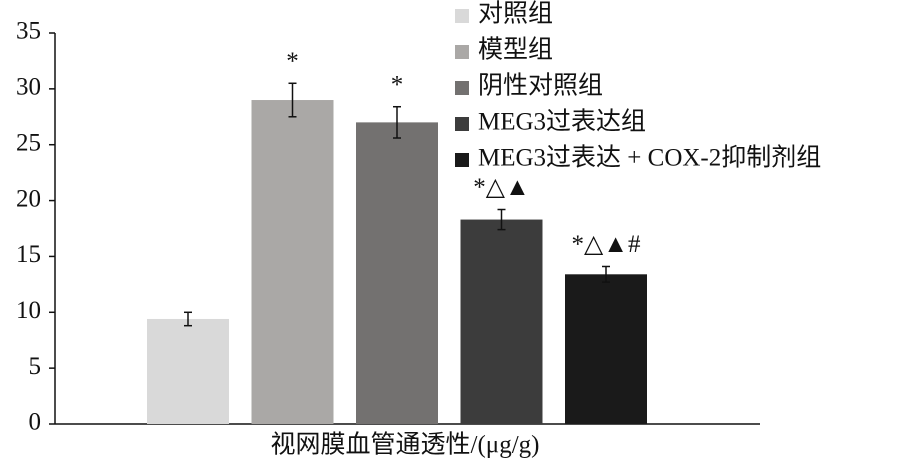 The width and height of the screenshot is (900, 467). I want to click on y-tick-label: 10, so click(28, 310).